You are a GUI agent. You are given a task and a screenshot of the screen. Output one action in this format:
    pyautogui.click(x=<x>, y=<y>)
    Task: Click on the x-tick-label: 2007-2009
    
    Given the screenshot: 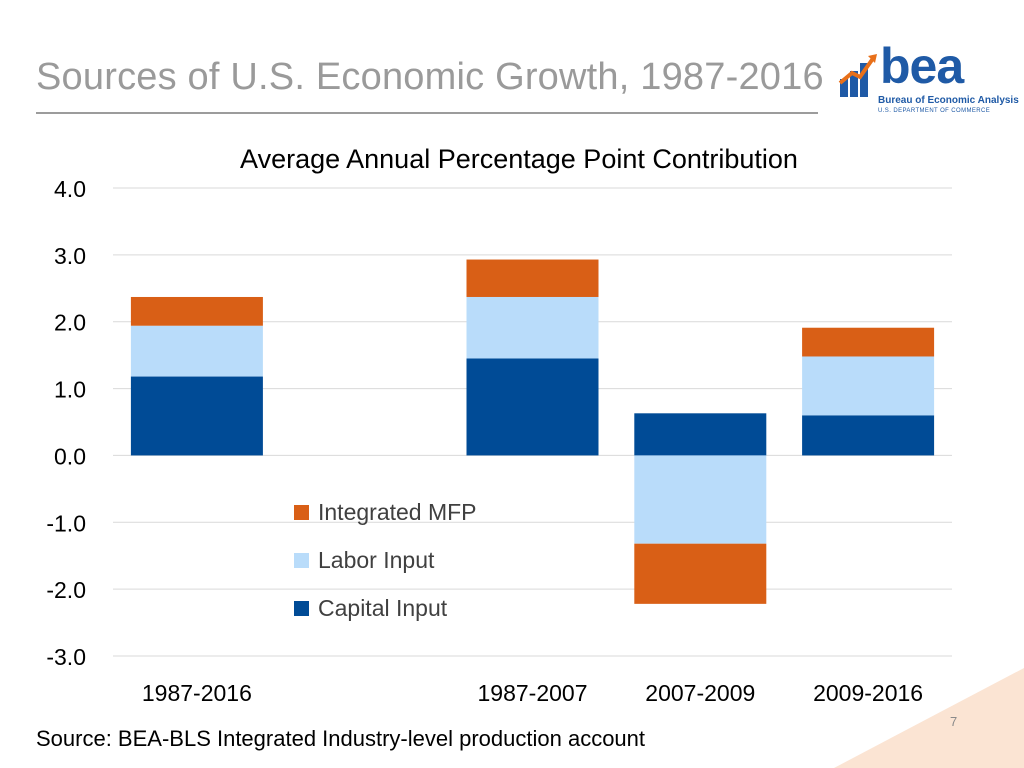 What is the action you would take?
    pyautogui.click(x=700, y=693)
    